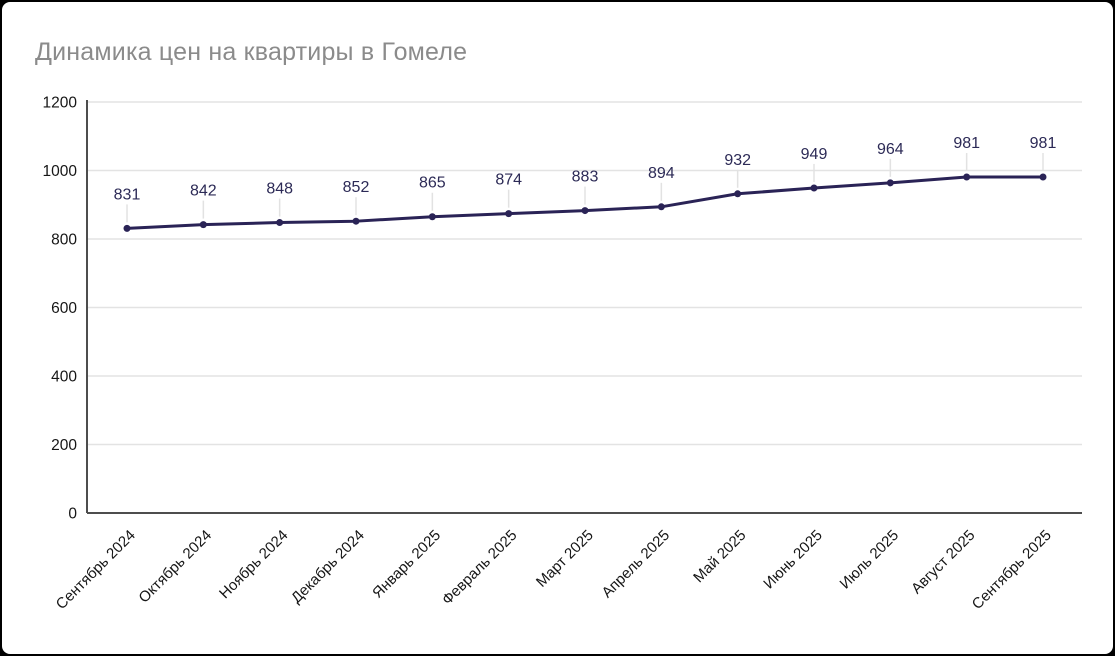 This screenshot has width=1115, height=656. What do you see at coordinates (64, 308) in the screenshot?
I see `y-axis-tick-label: 600` at bounding box center [64, 308].